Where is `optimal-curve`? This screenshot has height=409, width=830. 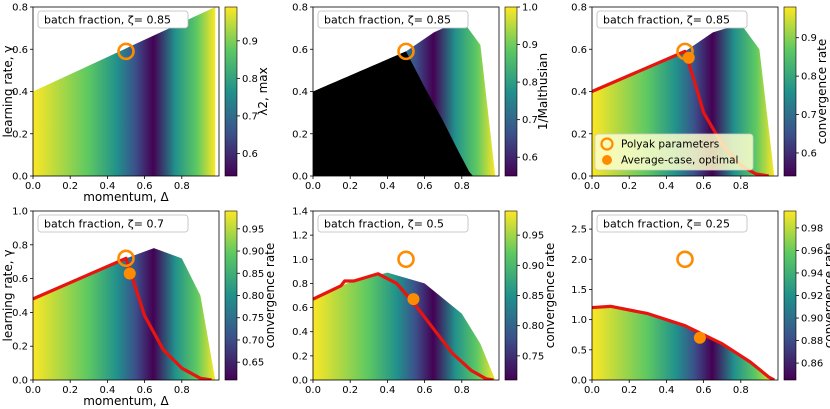 optimal-curve is located at coordinates (403, 326).